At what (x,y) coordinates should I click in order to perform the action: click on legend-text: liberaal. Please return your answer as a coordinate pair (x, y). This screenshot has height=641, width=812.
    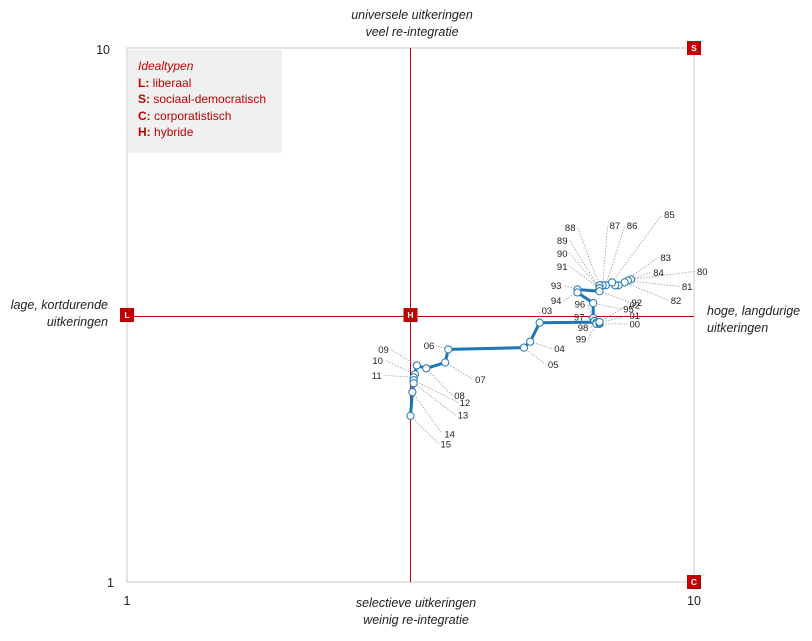
    Looking at the image, I should click on (172, 82).